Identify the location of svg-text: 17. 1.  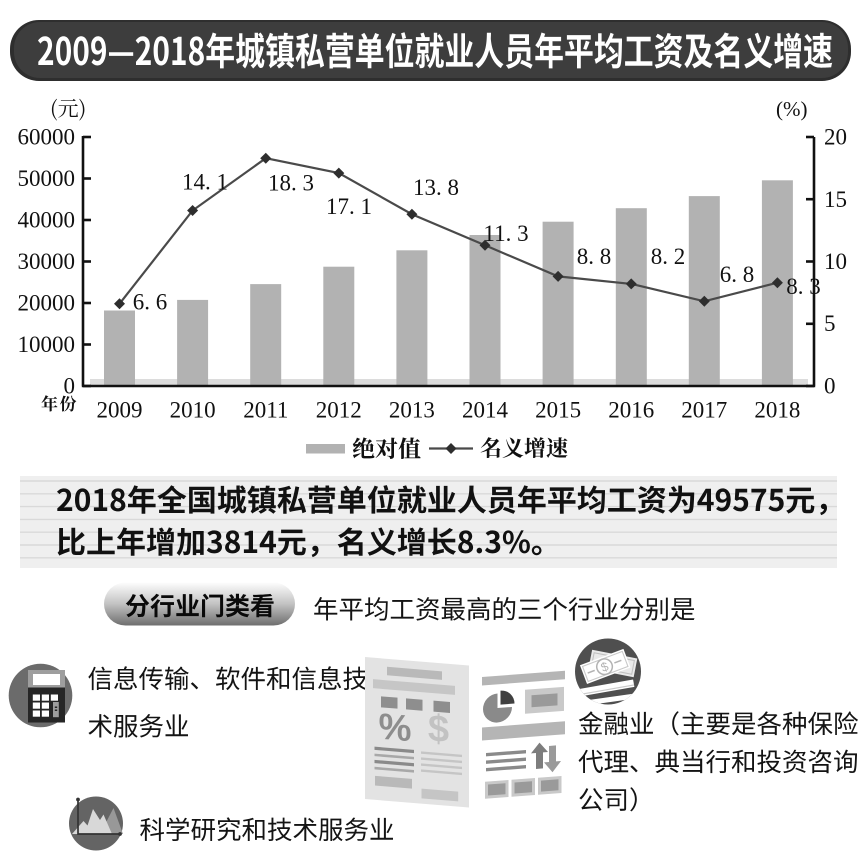
(349, 206).